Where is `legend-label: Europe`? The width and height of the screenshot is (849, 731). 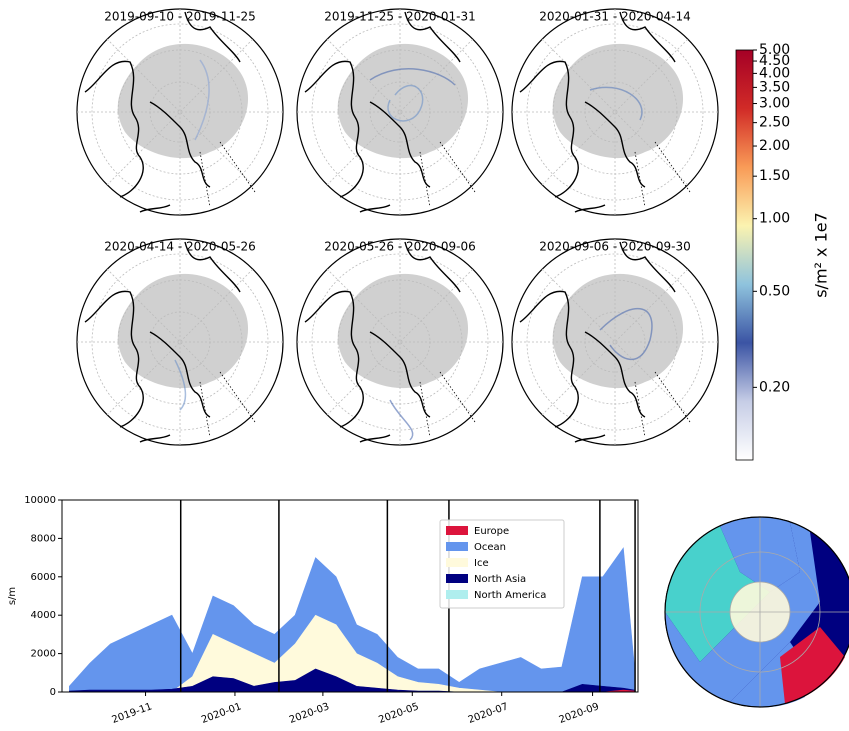
legend-label: Europe is located at coordinates (491, 531).